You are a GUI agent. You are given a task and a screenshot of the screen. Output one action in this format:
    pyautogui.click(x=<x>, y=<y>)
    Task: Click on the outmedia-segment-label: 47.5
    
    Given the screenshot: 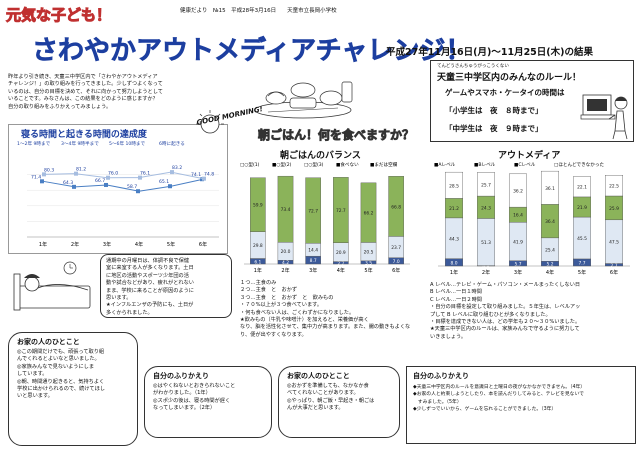 What is the action you would take?
    pyautogui.click(x=614, y=243)
    